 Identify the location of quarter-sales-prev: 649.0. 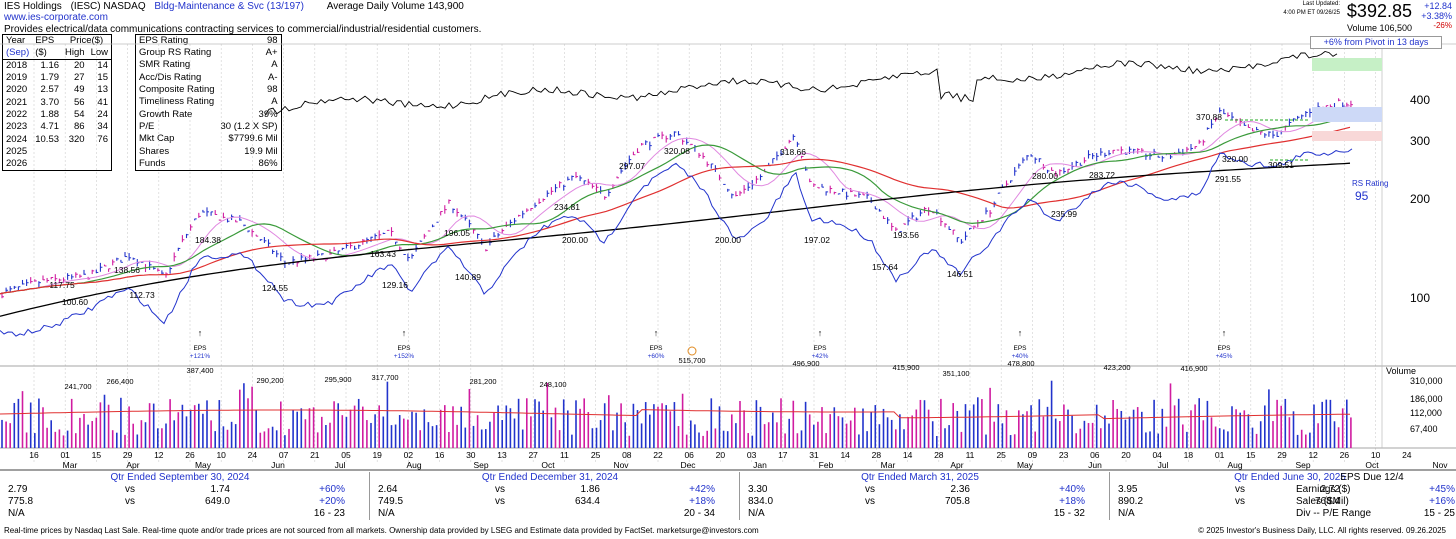
(217, 501).